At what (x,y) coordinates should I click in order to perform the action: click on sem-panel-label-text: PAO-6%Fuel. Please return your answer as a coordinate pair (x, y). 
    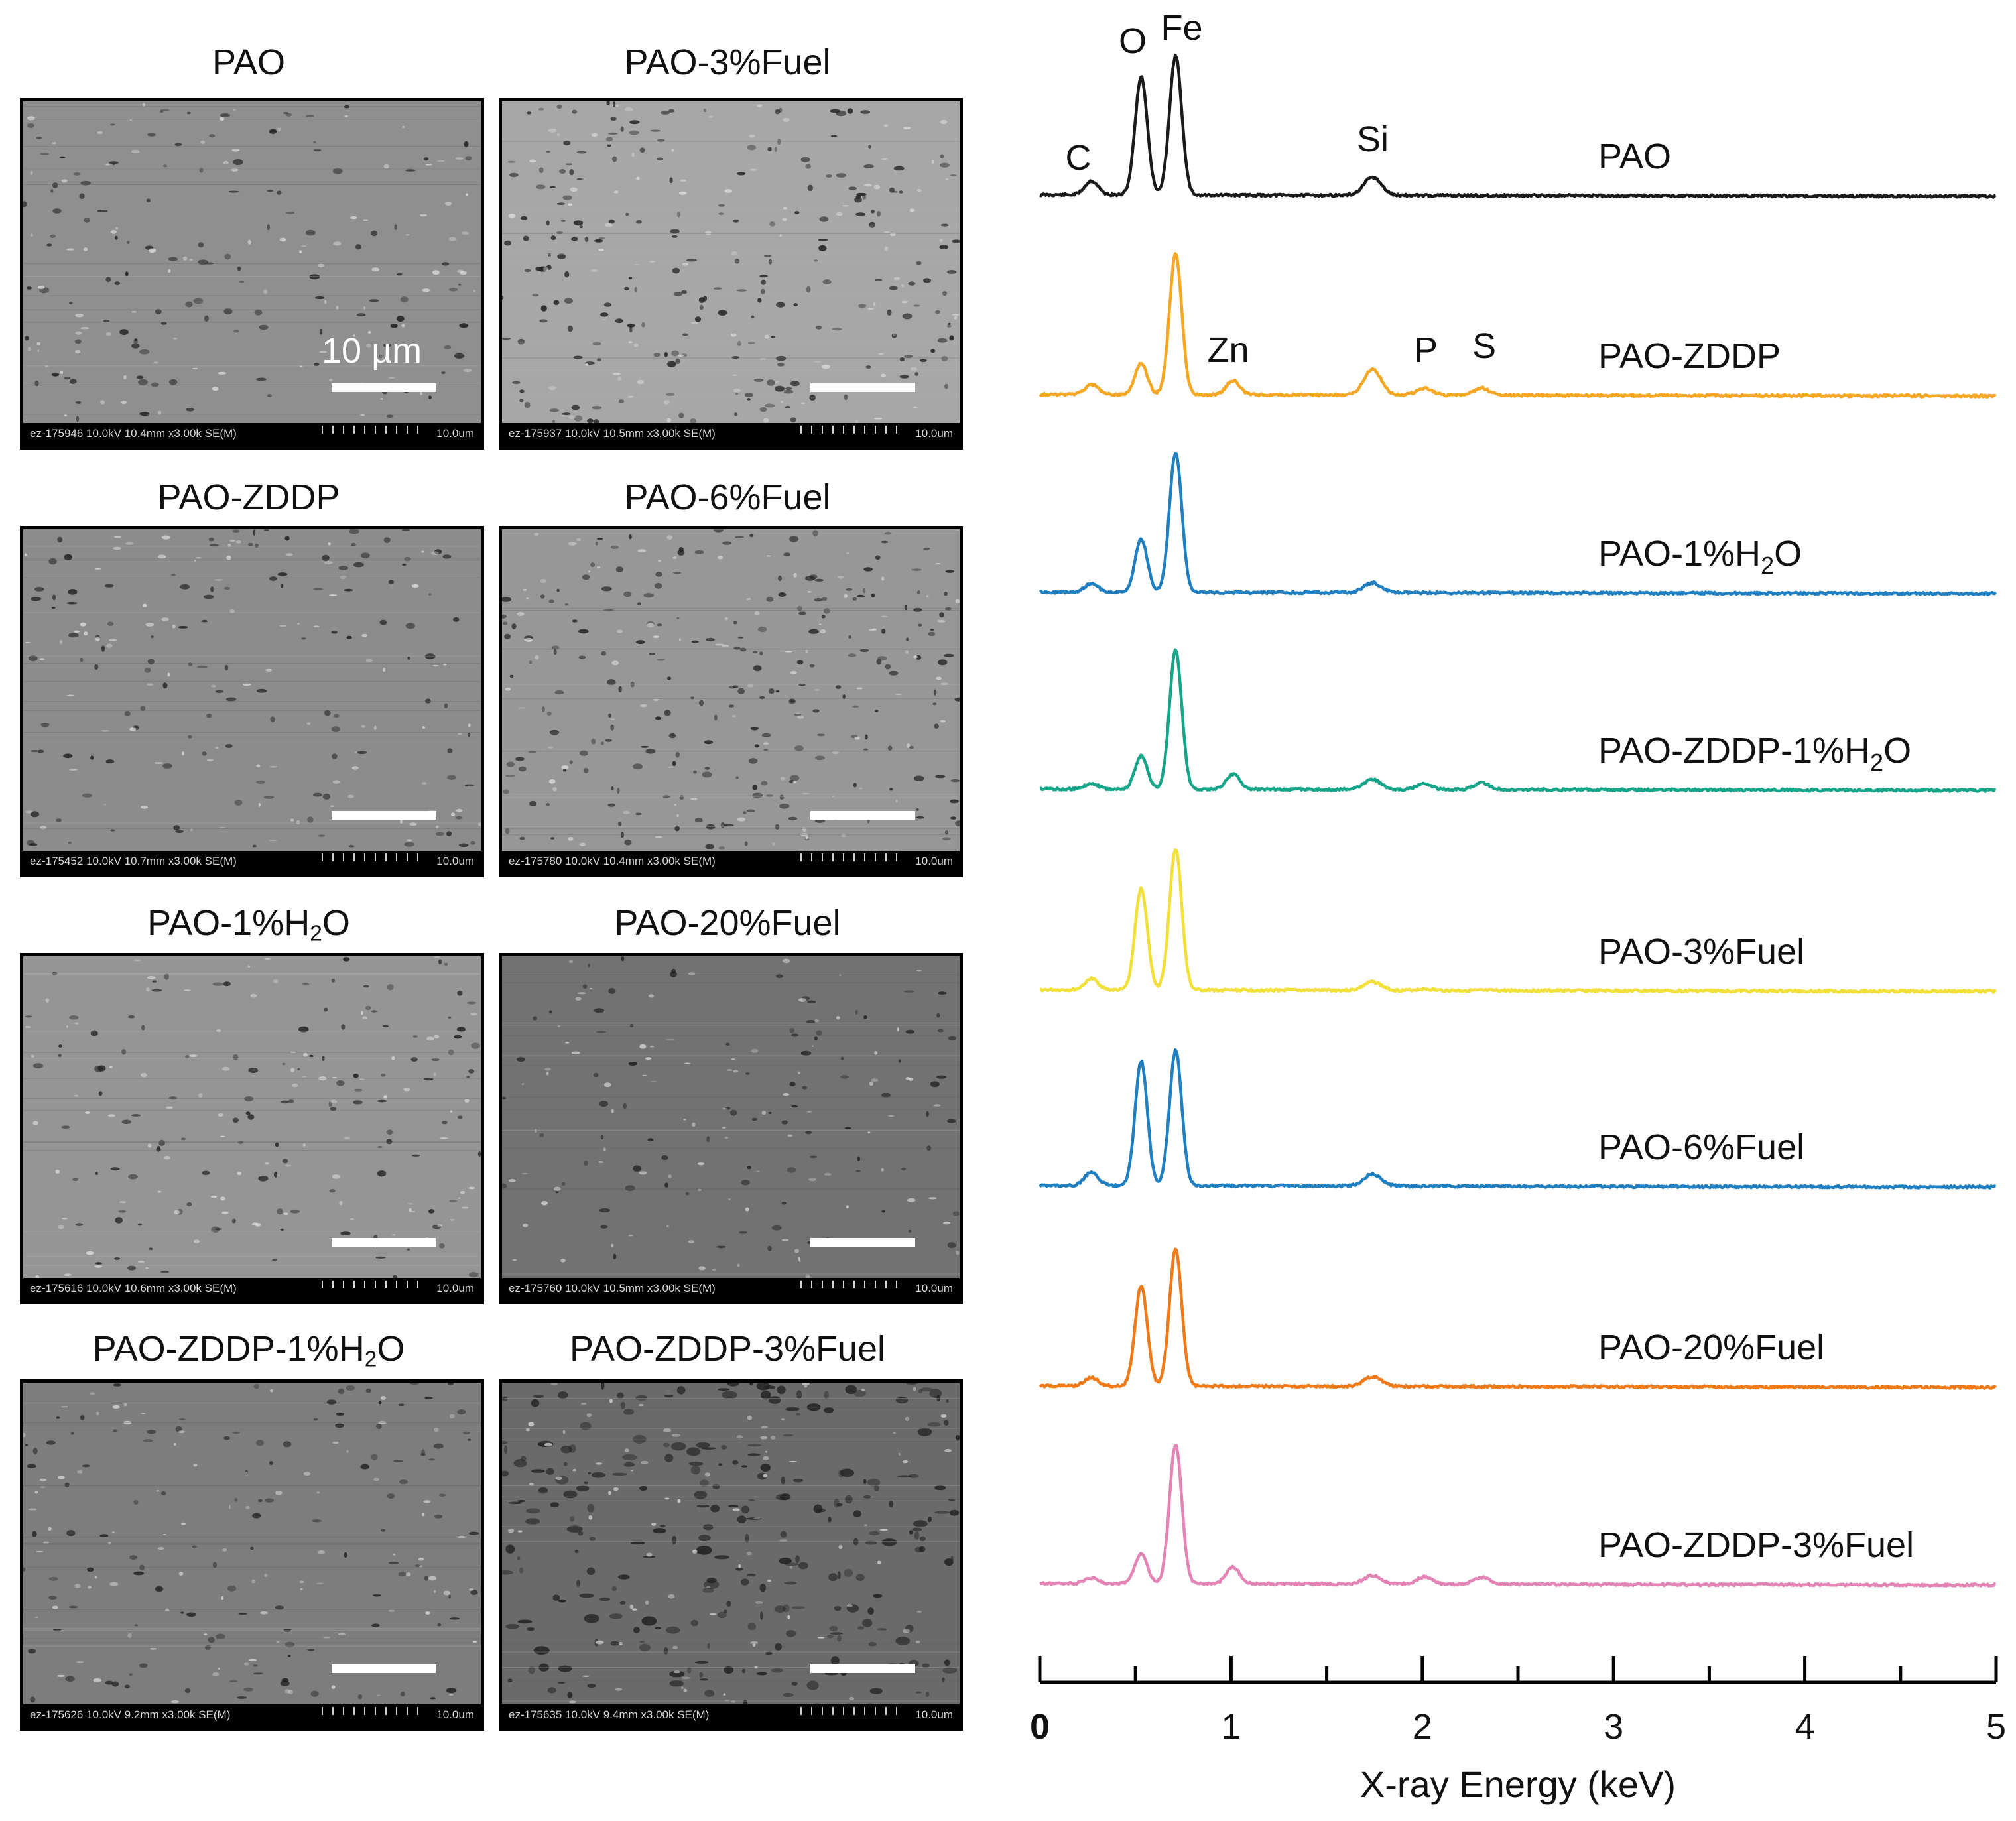
    Looking at the image, I should click on (727, 497).